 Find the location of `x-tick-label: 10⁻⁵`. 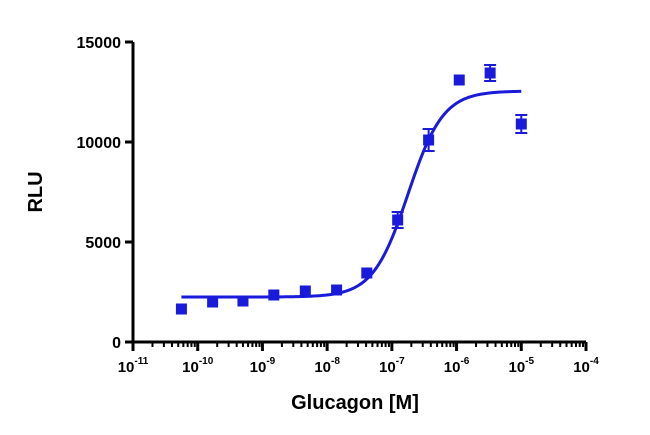

x-tick-label: 10⁻⁵ is located at coordinates (521, 366).